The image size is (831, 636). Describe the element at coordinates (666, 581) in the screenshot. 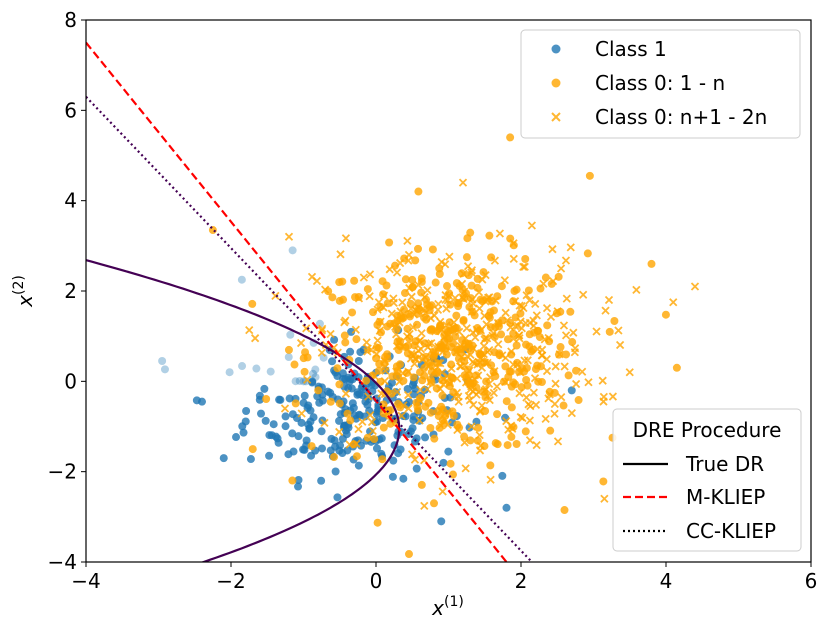

I see `x-tick-label: 4` at that location.